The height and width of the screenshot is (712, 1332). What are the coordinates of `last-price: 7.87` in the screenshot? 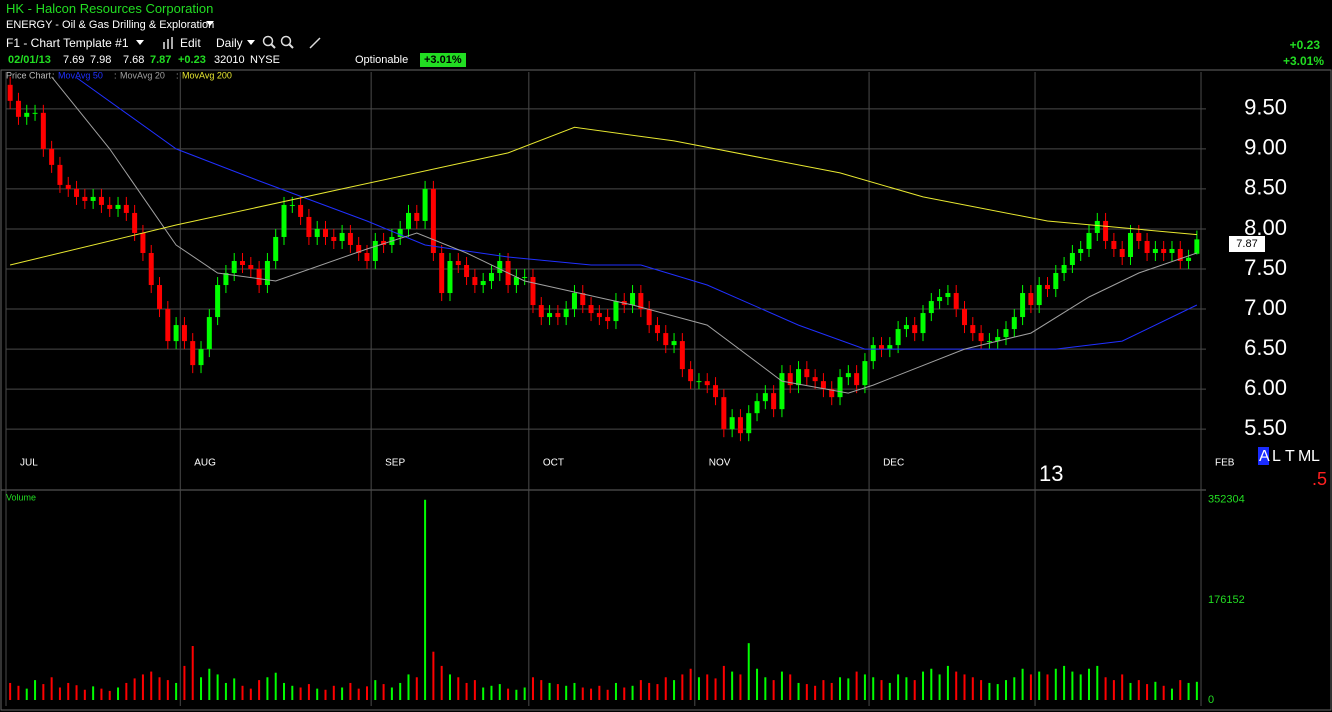 It's located at (1246, 244).